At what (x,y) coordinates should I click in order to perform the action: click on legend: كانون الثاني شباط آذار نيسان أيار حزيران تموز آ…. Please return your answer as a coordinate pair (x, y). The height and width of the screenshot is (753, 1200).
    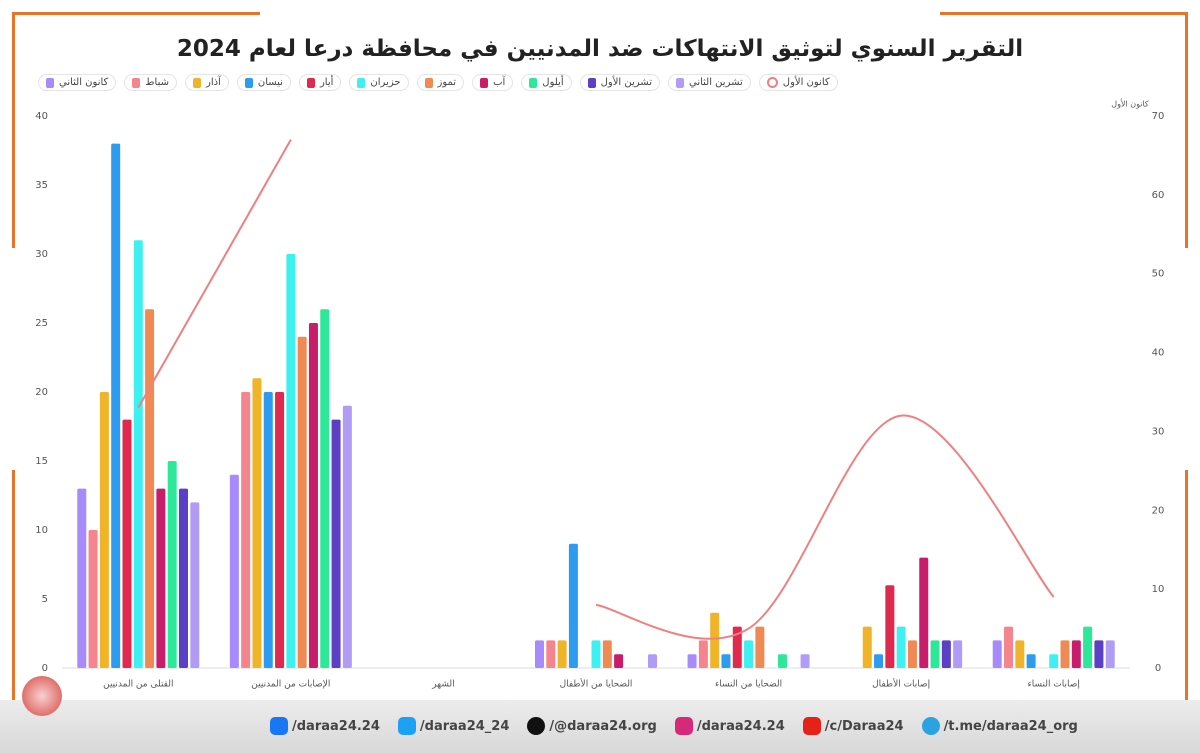
    Looking at the image, I should click on (438, 82).